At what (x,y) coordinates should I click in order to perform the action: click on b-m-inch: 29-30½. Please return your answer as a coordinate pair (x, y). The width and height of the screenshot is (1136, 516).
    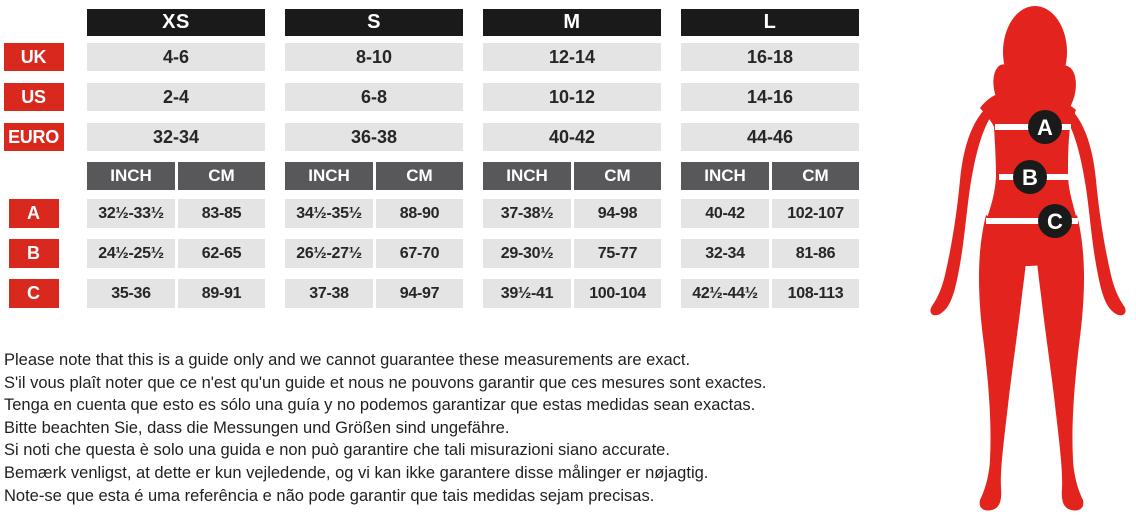
    Looking at the image, I should click on (527, 253).